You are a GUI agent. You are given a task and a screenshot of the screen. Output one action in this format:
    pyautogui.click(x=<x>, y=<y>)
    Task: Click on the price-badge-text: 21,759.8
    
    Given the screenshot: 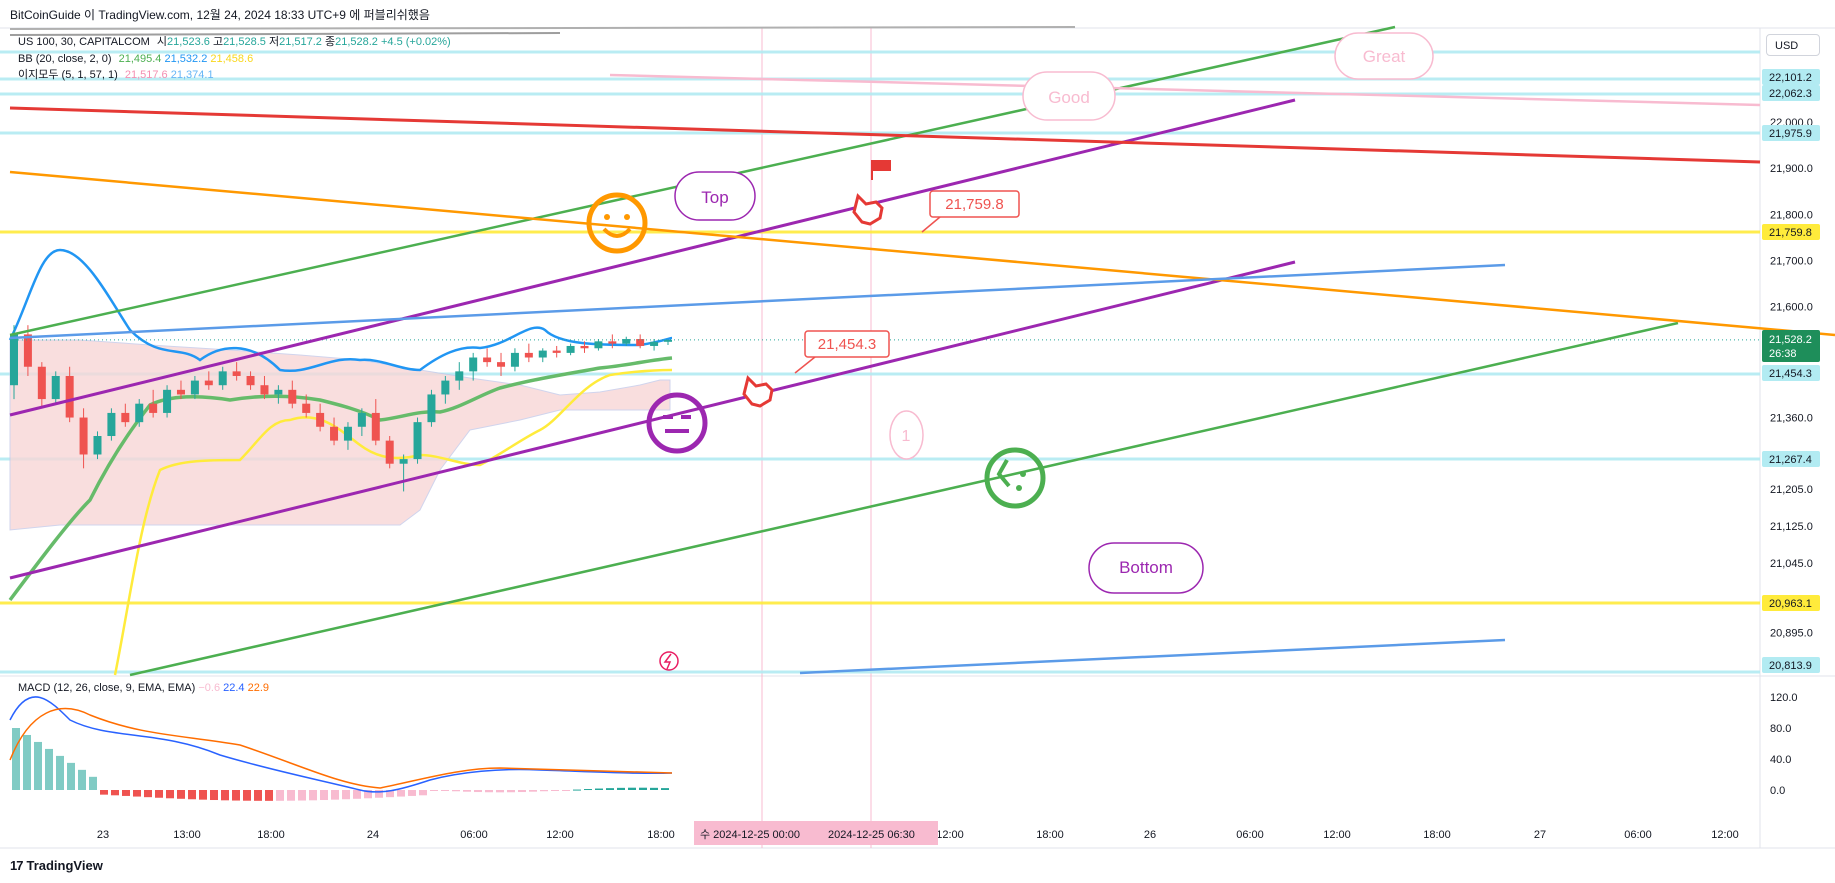 What is the action you would take?
    pyautogui.click(x=1790, y=233)
    